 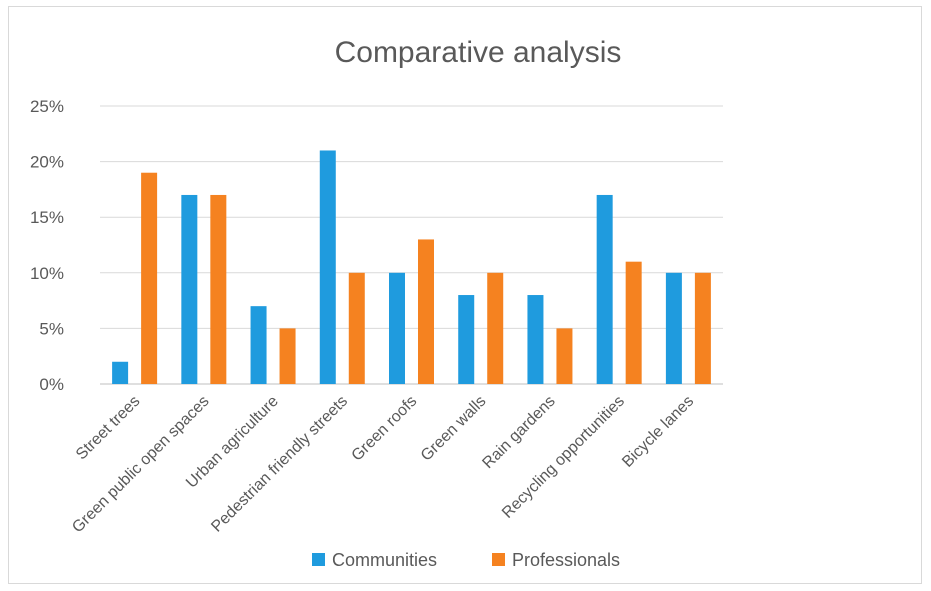 What do you see at coordinates (51, 328) in the screenshot?
I see `y-tick-label: 5%` at bounding box center [51, 328].